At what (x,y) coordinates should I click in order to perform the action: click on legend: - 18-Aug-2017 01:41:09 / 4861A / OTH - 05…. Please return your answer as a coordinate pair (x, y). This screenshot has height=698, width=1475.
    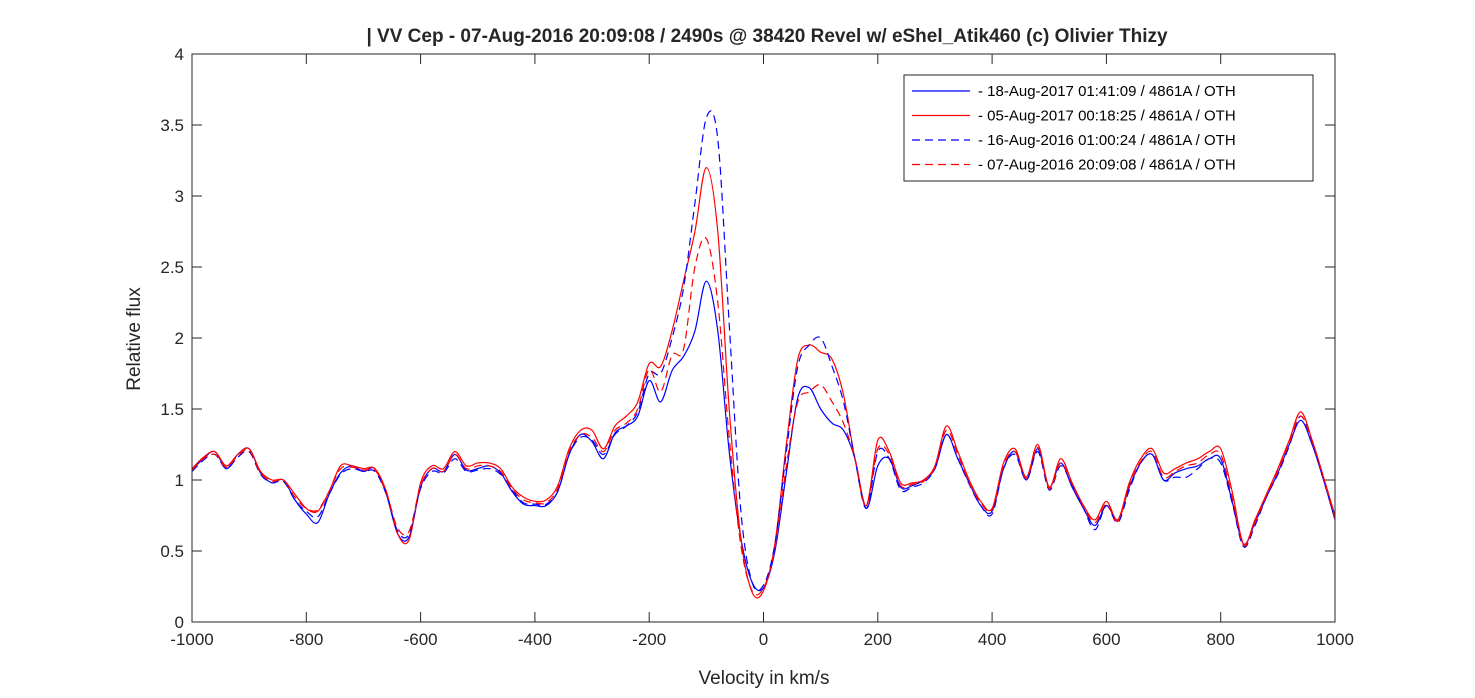
    Looking at the image, I should click on (1108, 128).